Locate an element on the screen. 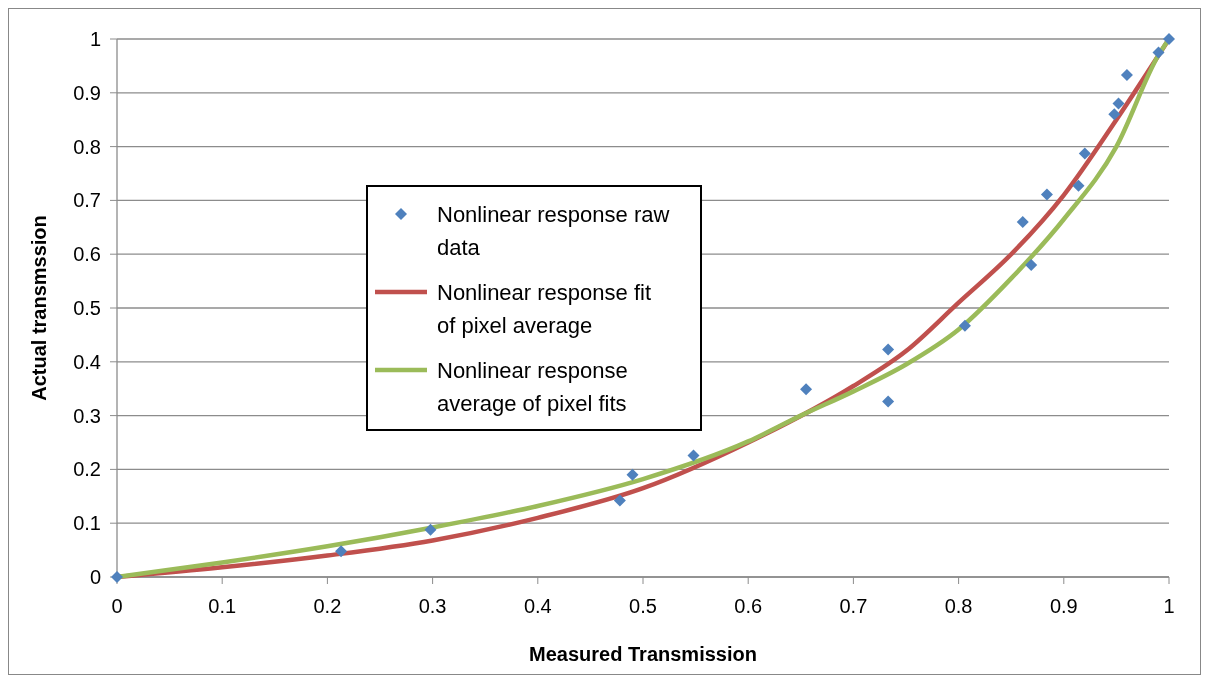 Image resolution: width=1209 pixels, height=683 pixels. y-tick-label: 0.3 is located at coordinates (87, 415).